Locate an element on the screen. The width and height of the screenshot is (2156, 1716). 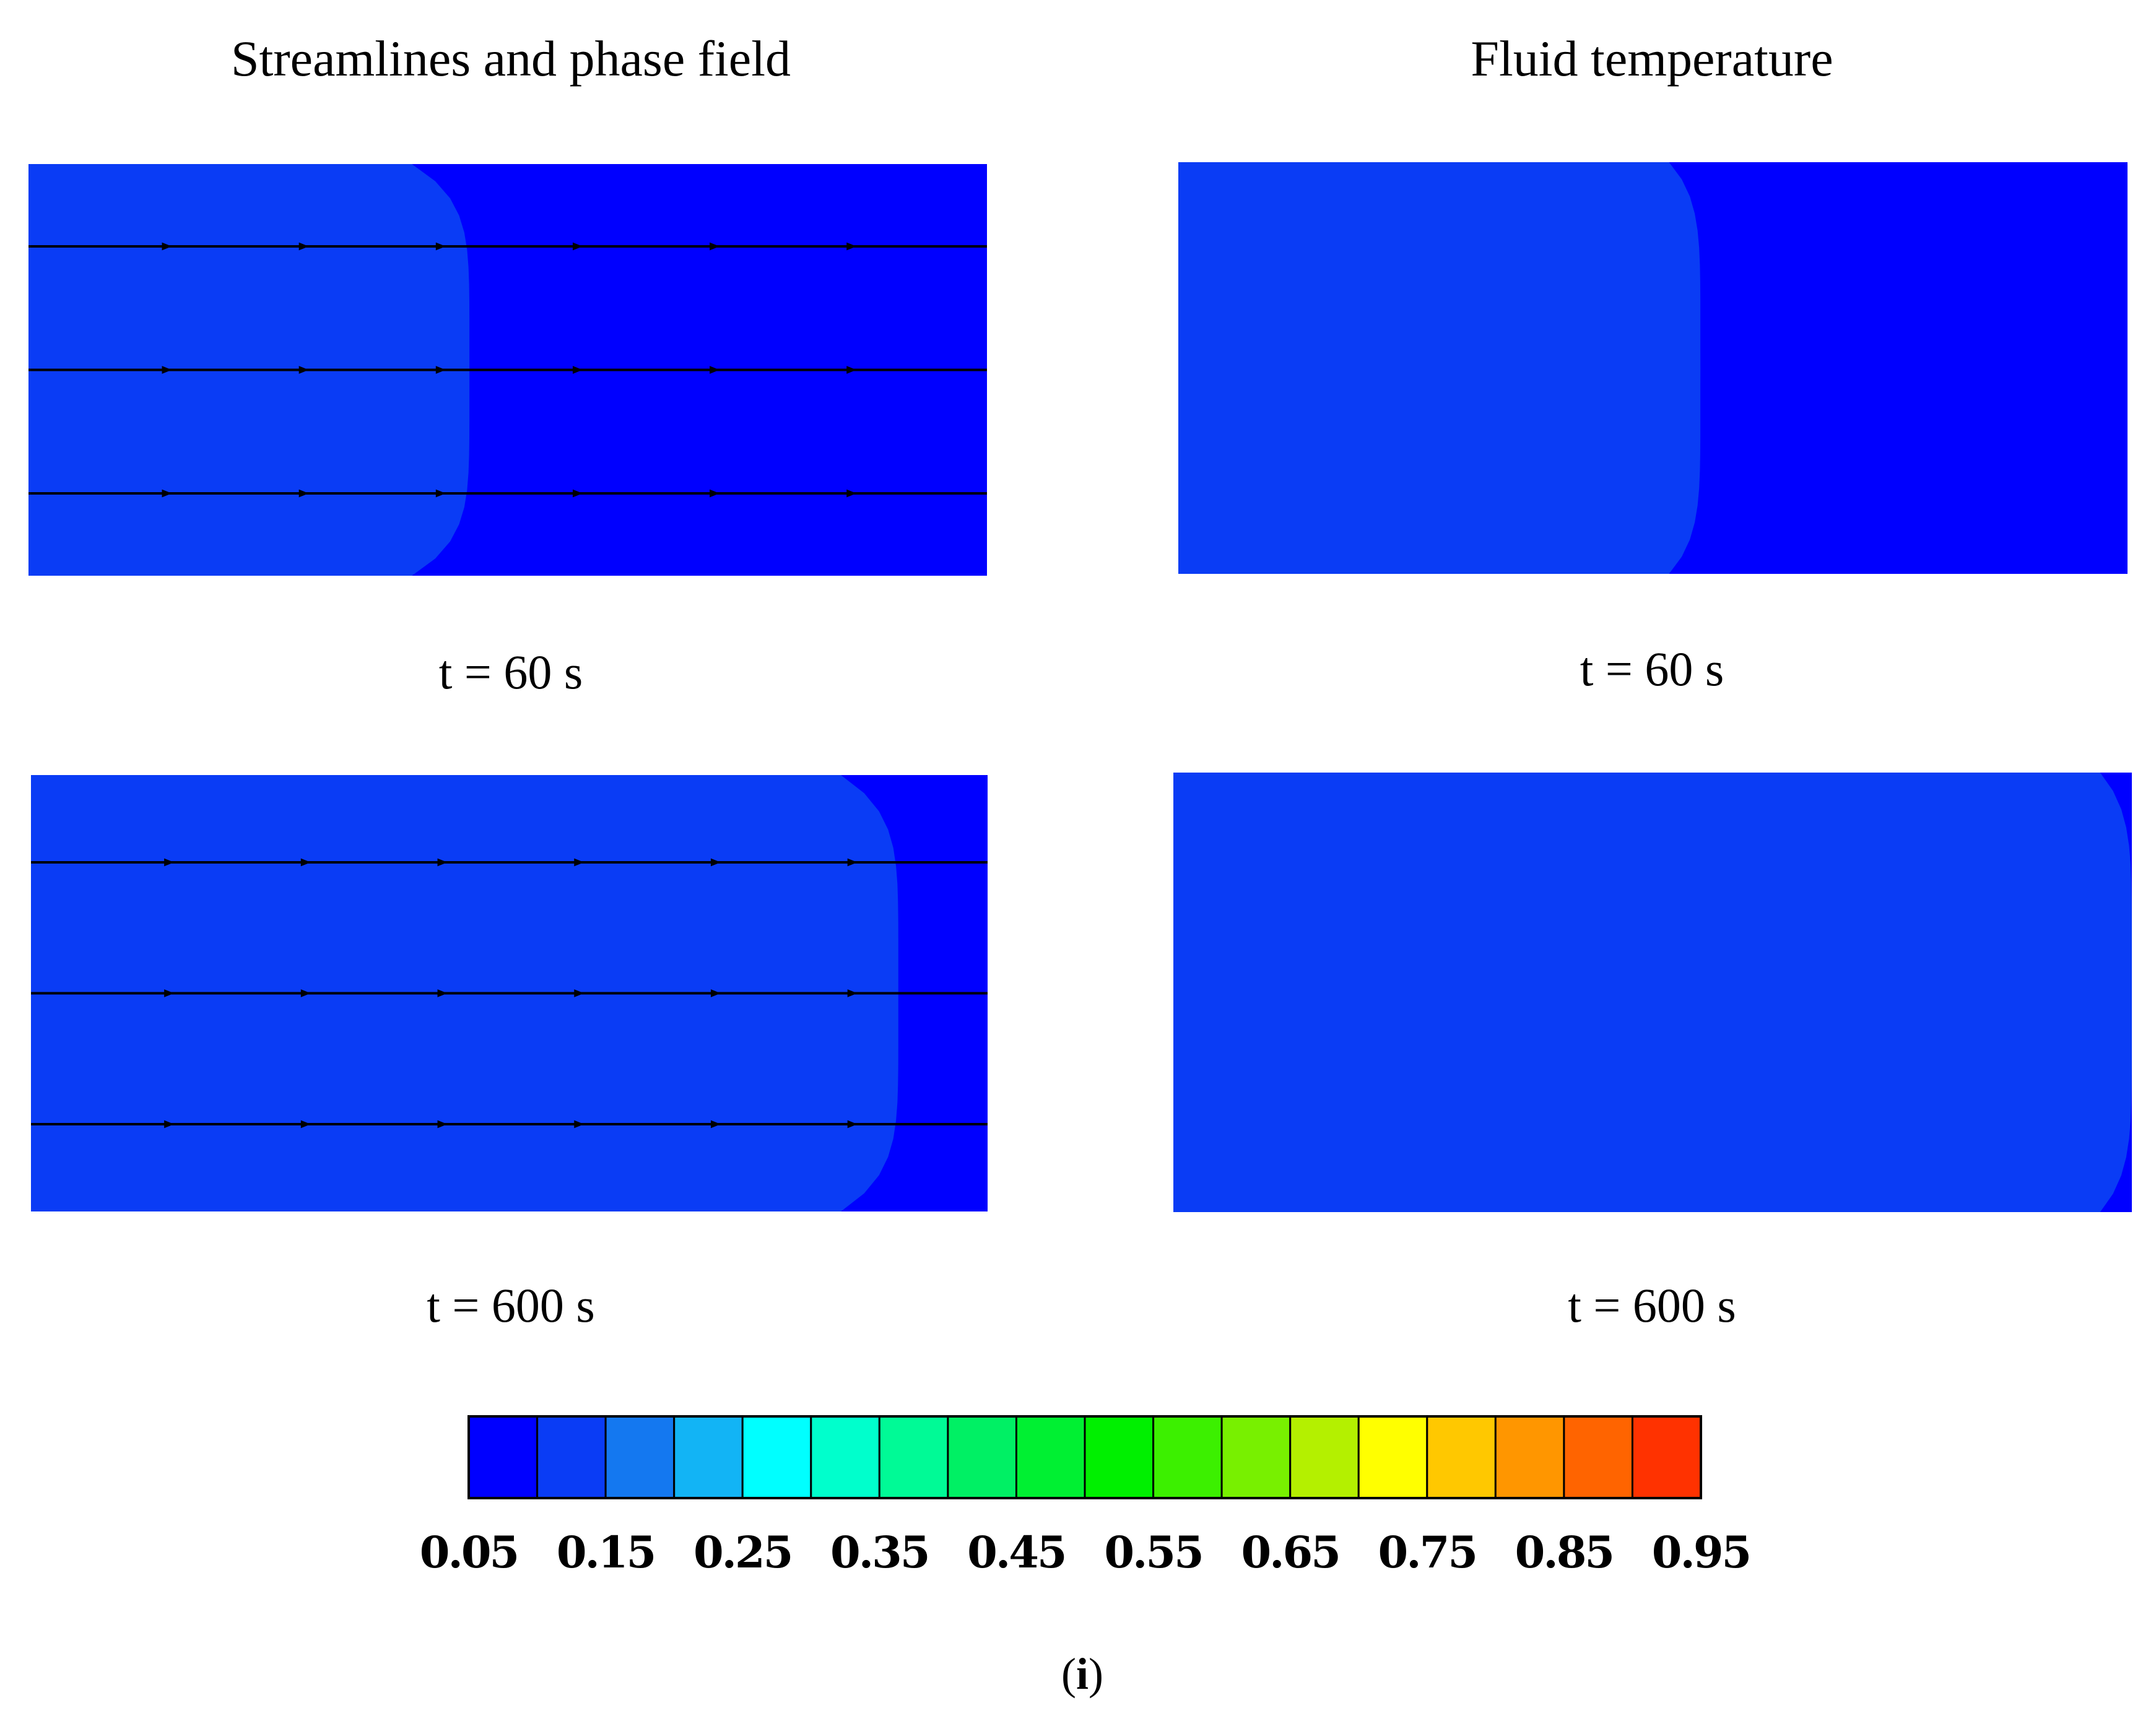
time-label-phase-t60: t = 60 s is located at coordinates (511, 672).